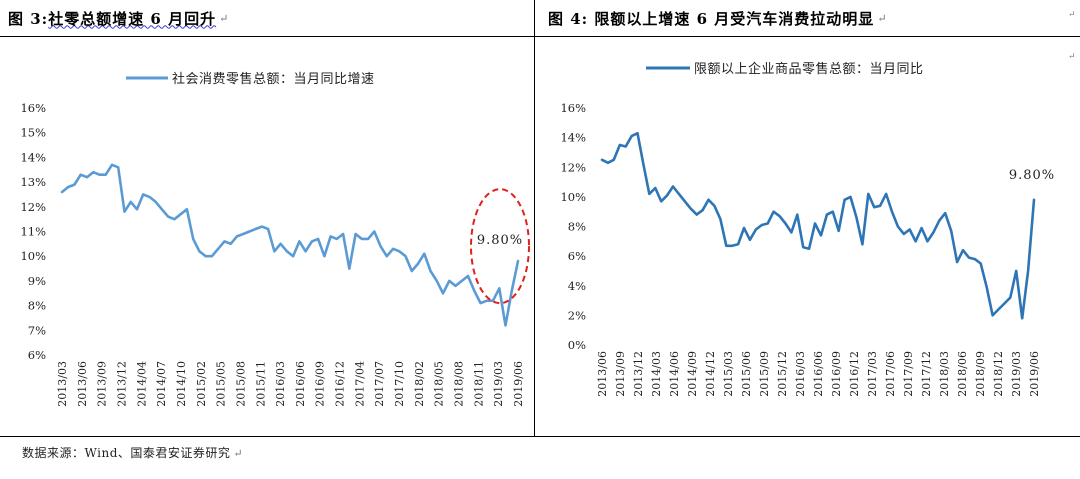 The height and width of the screenshot is (479, 1080). Describe the element at coordinates (534, 218) in the screenshot. I see `panel-divider` at that location.